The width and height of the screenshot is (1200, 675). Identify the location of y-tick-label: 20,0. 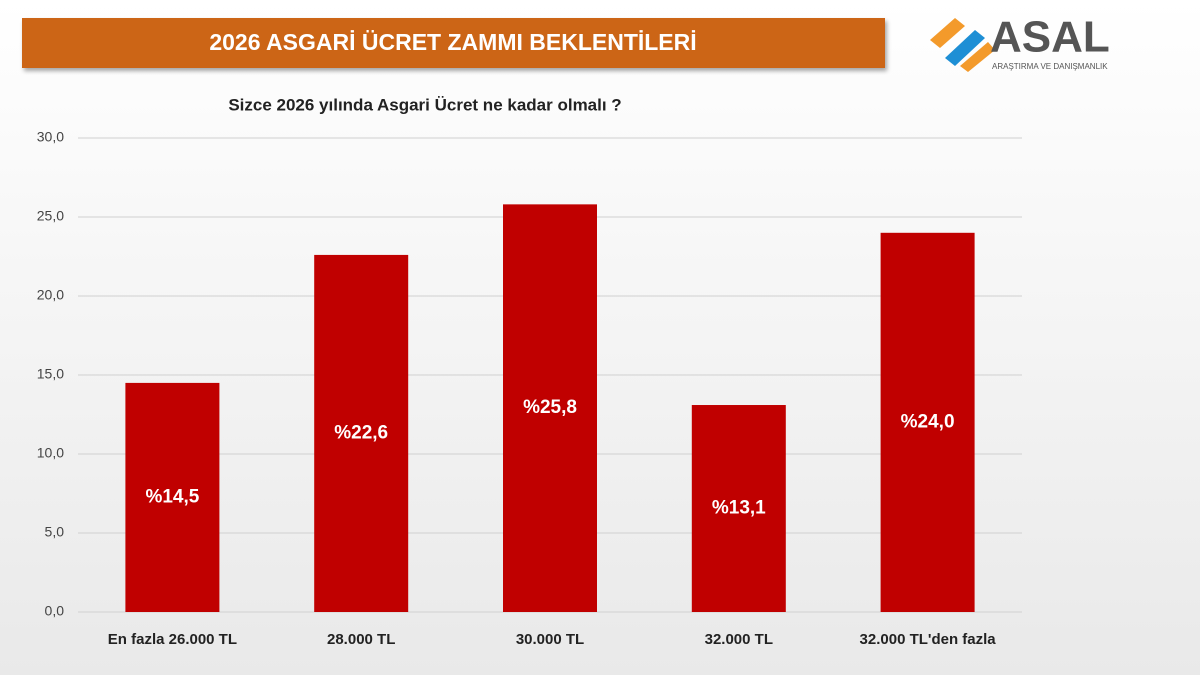
(50, 295).